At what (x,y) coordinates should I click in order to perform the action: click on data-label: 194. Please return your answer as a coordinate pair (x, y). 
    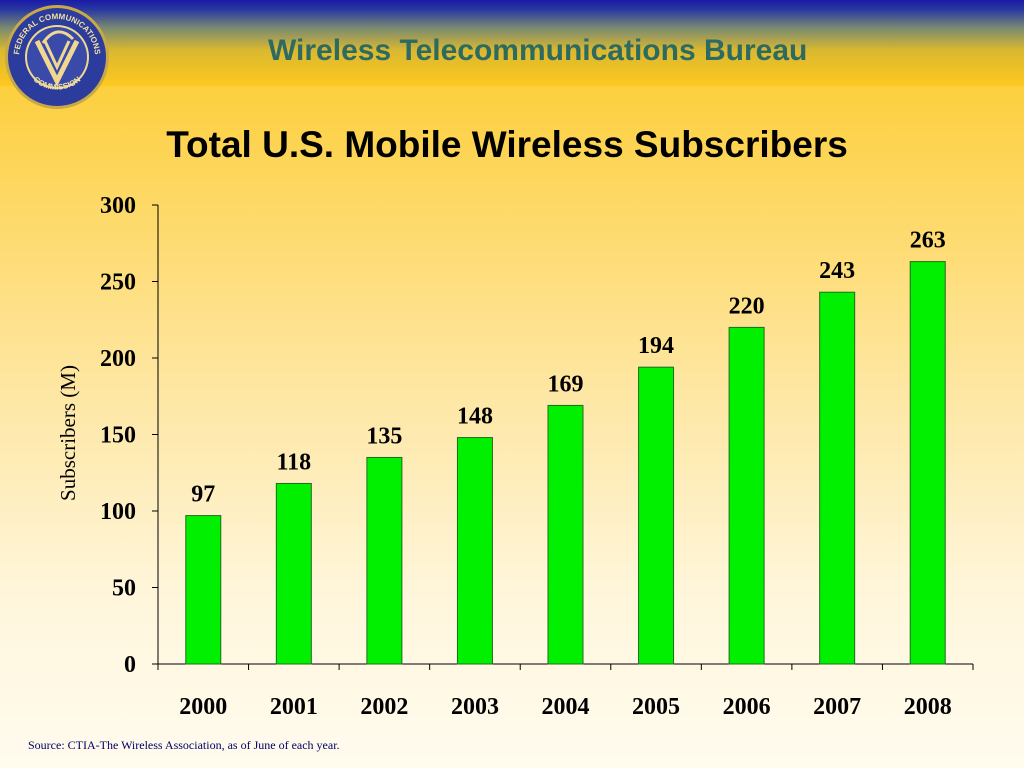
    Looking at the image, I should click on (656, 346).